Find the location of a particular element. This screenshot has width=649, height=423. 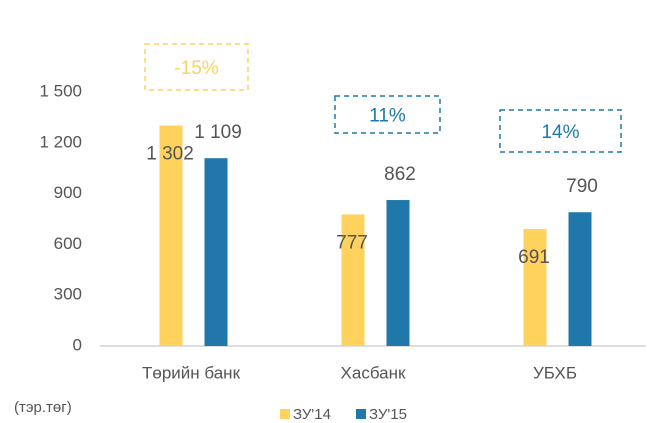

x-tick-label: Хасбанк is located at coordinates (373, 372).